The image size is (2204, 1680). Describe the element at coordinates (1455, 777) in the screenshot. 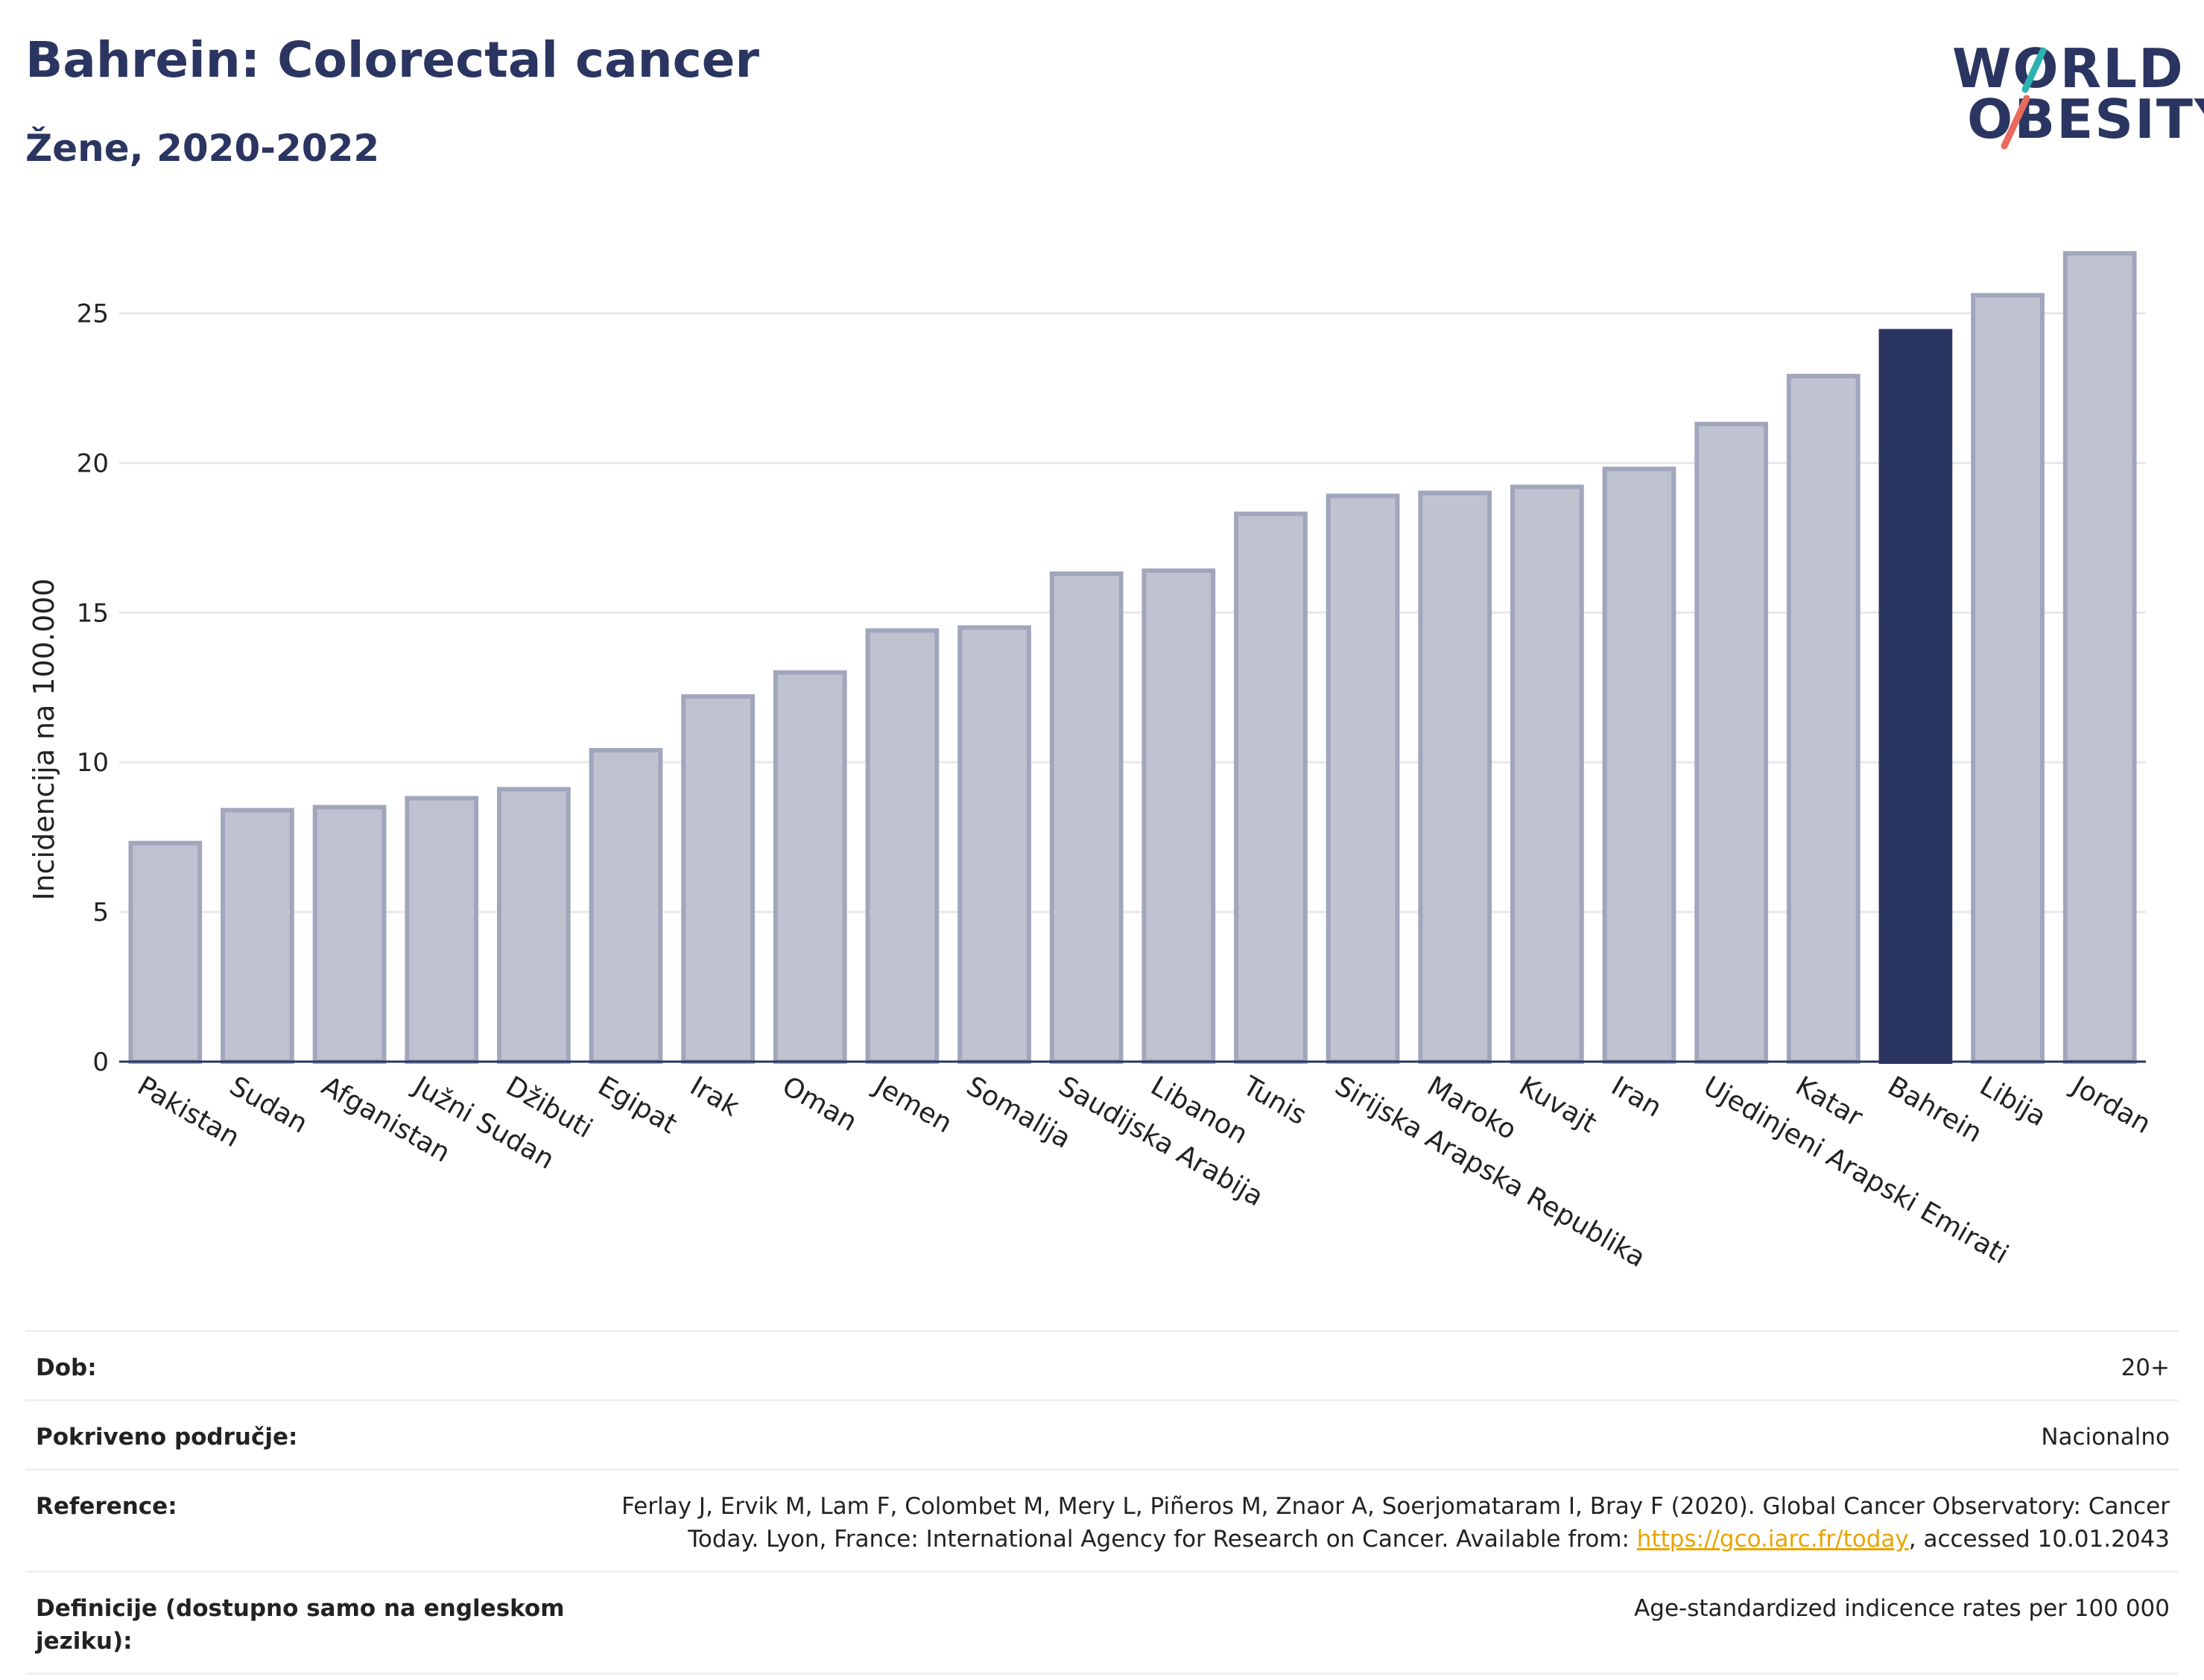

I see `bar-maroko` at that location.